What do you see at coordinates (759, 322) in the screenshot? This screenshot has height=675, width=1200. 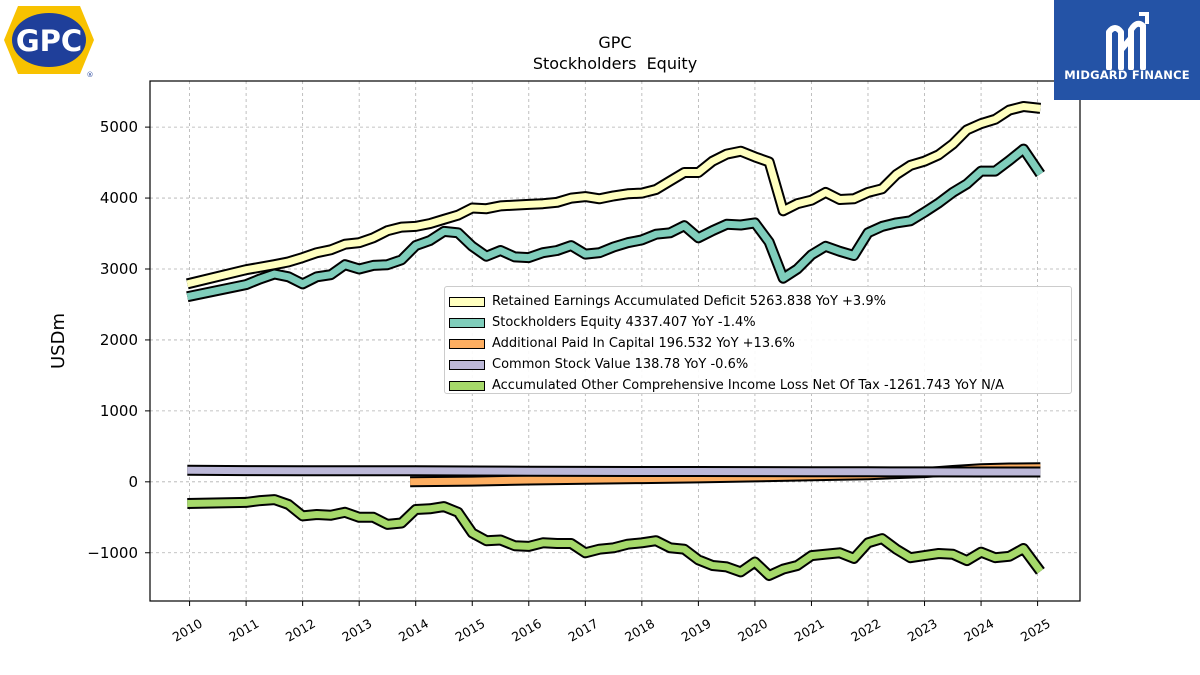 I see `legend-item-stockholders-equity: Stockholders Equity 4337.407 YoY -1.4%` at bounding box center [759, 322].